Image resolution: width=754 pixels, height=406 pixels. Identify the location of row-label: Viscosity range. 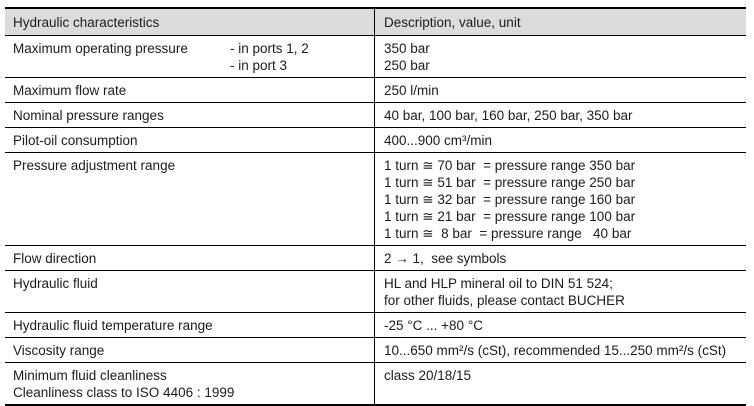
(59, 350).